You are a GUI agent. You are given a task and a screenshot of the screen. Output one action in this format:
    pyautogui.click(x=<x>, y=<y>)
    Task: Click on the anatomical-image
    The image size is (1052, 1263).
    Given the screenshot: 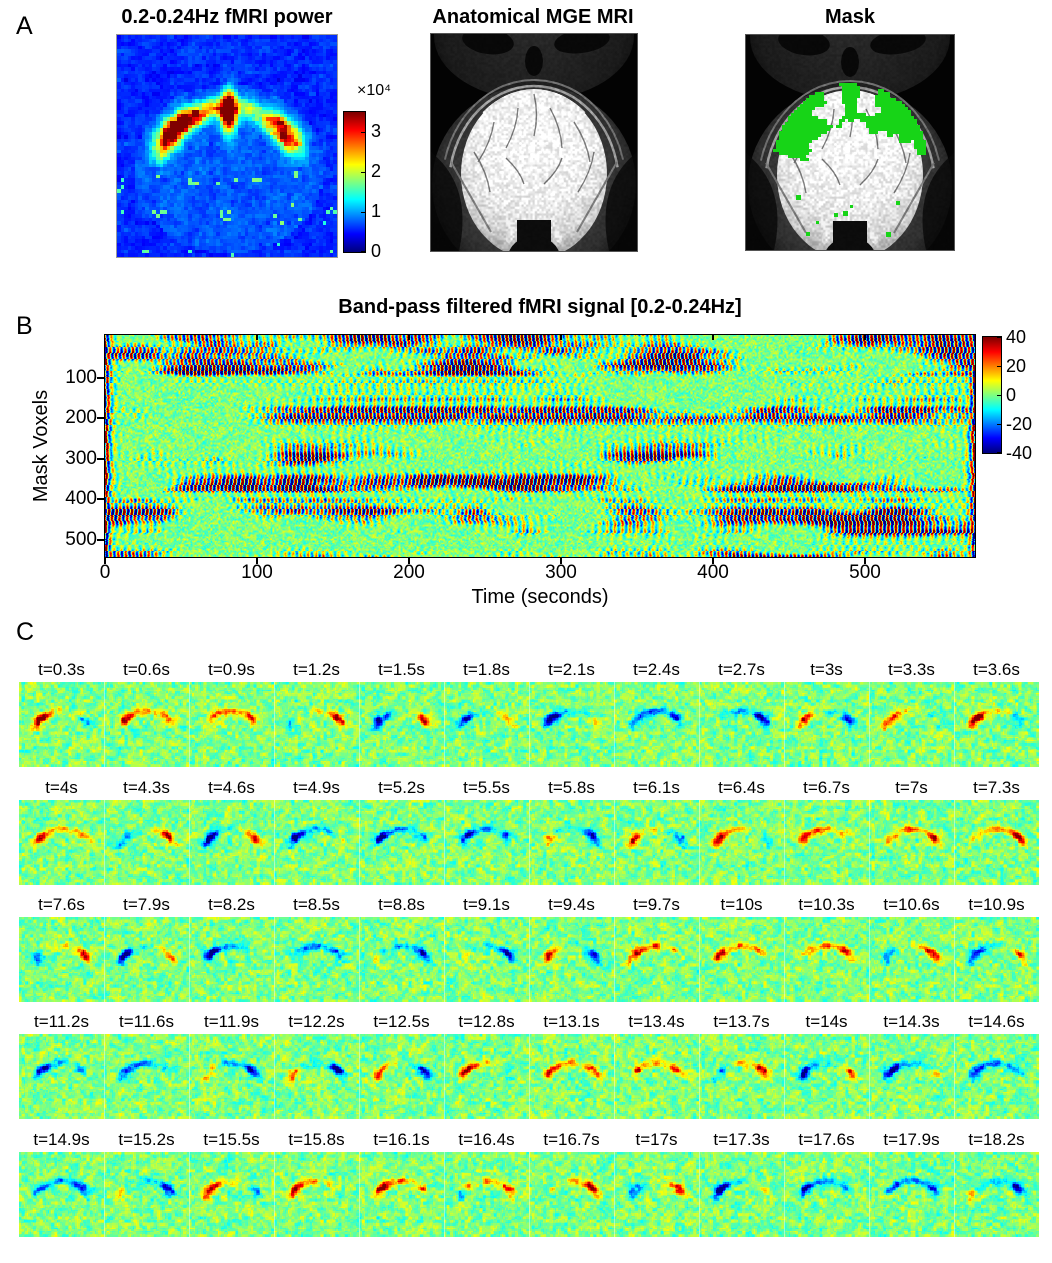 What is the action you would take?
    pyautogui.click(x=534, y=142)
    